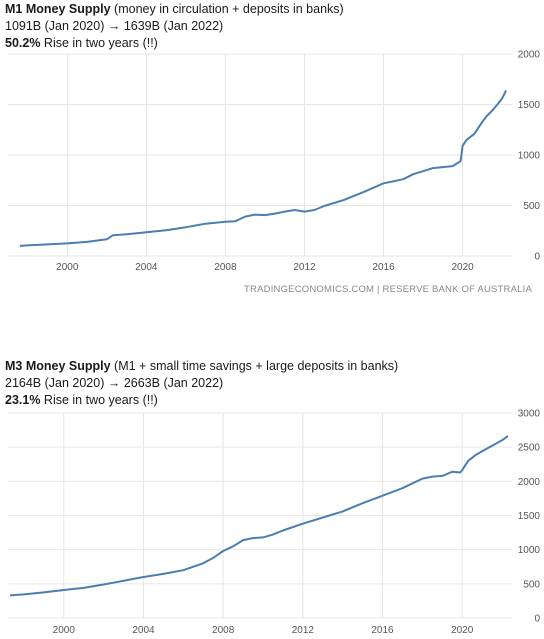 This screenshot has height=639, width=544. I want to click on m1-x-tick-label: 2016, so click(383, 267).